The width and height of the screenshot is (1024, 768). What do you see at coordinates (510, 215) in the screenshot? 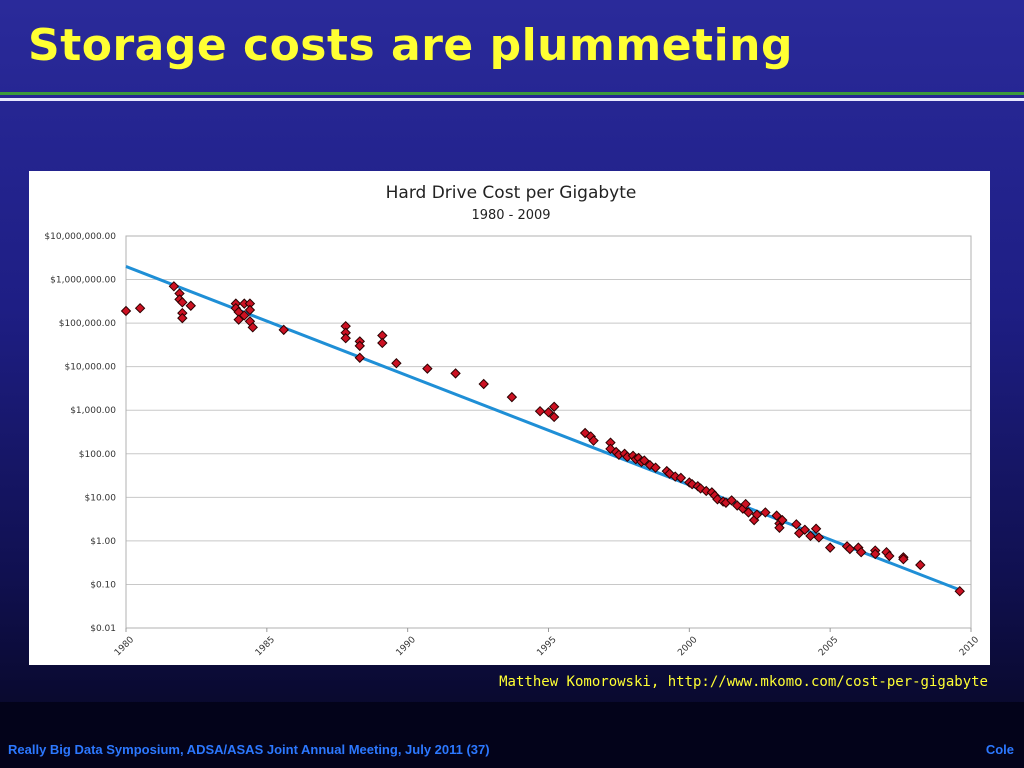
I see `chart-subtitle: 1980 - 2009` at bounding box center [510, 215].